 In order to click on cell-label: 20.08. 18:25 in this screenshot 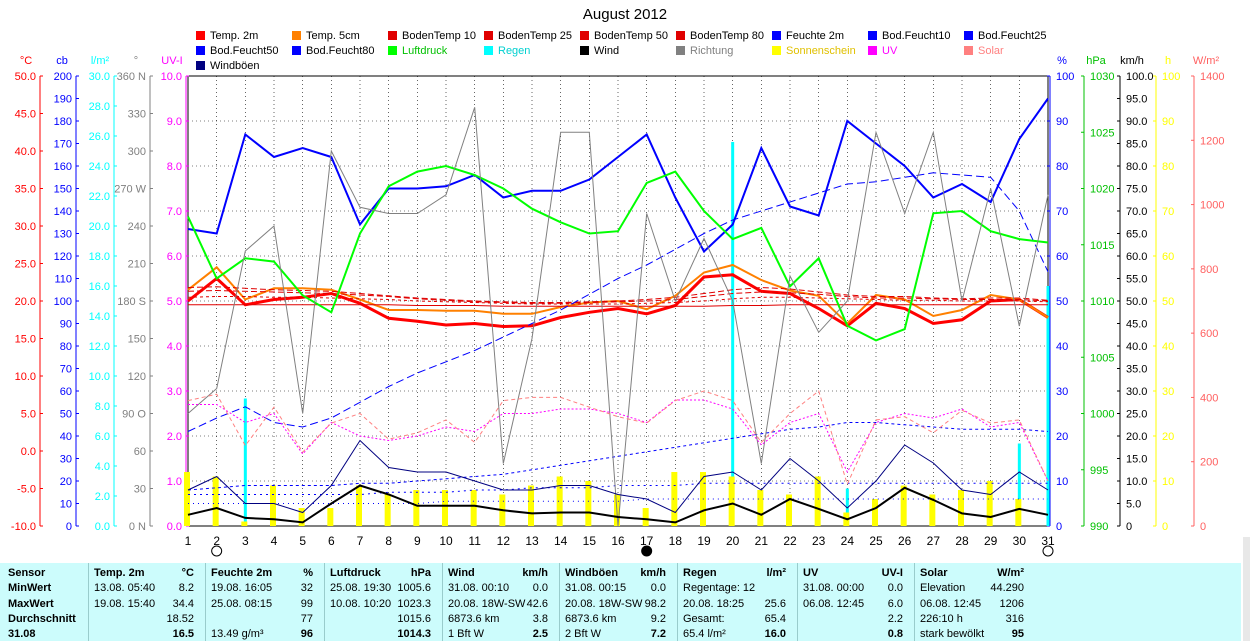, I will do `click(714, 604)`.